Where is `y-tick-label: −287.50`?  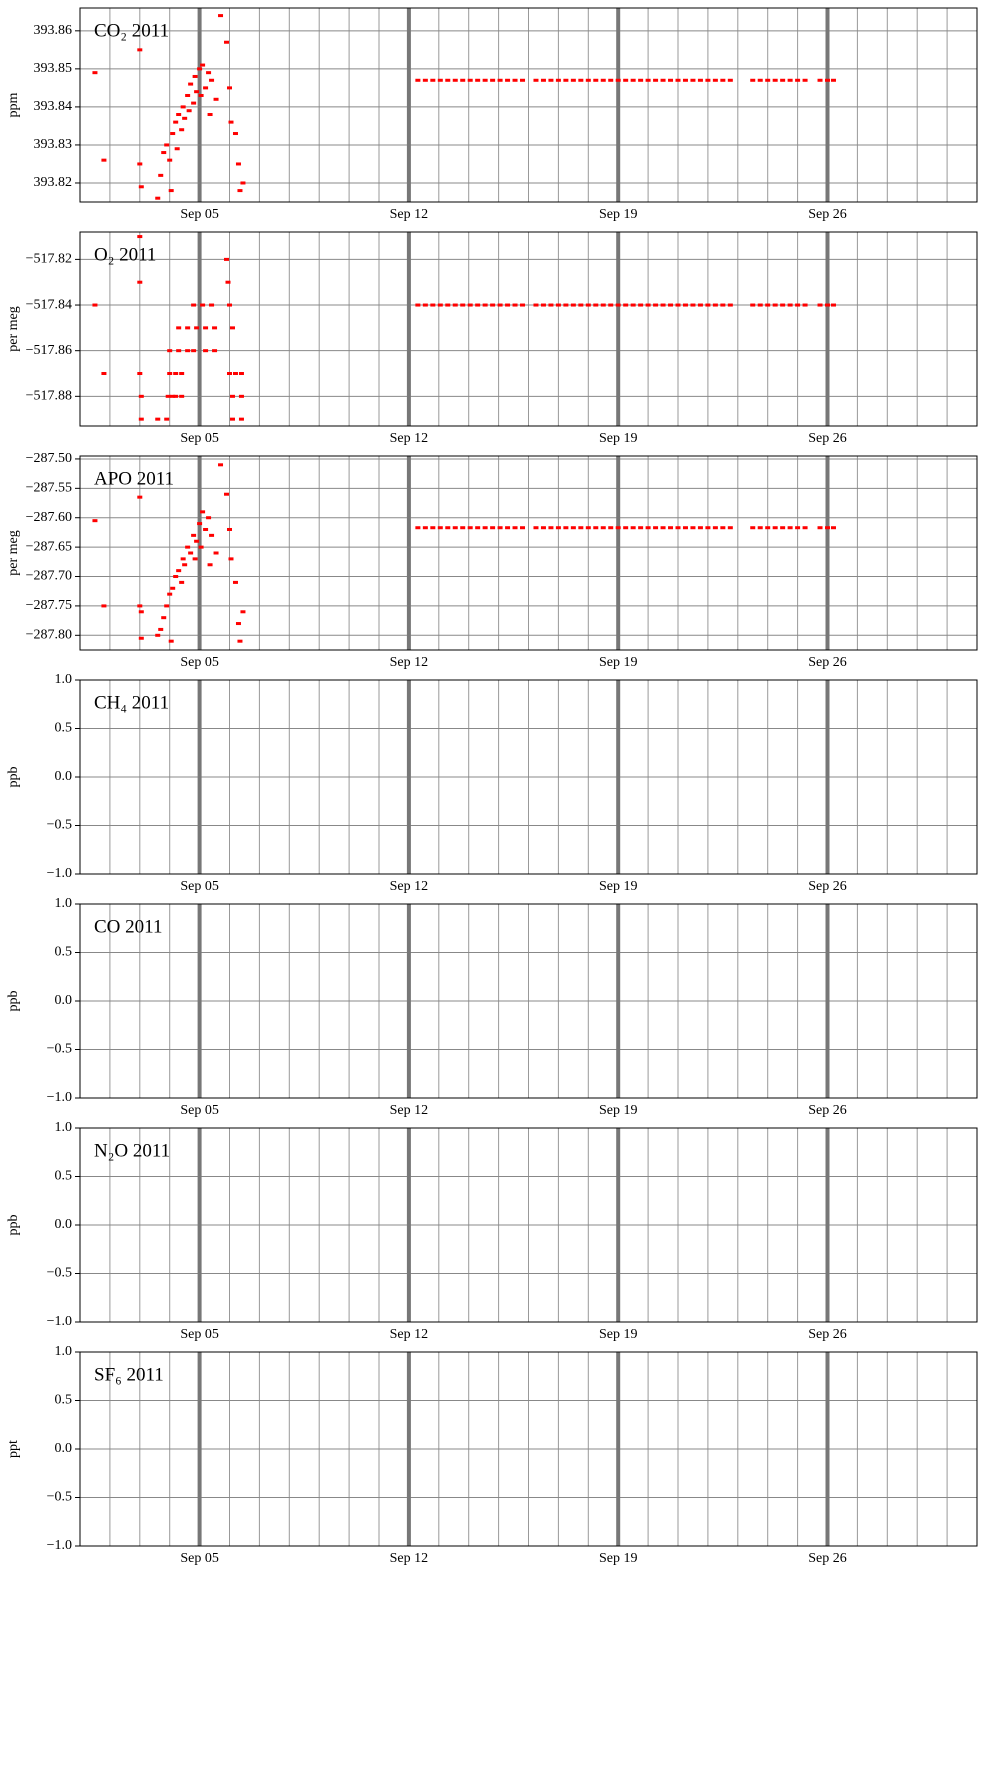 y-tick-label: −287.50 is located at coordinates (49, 458).